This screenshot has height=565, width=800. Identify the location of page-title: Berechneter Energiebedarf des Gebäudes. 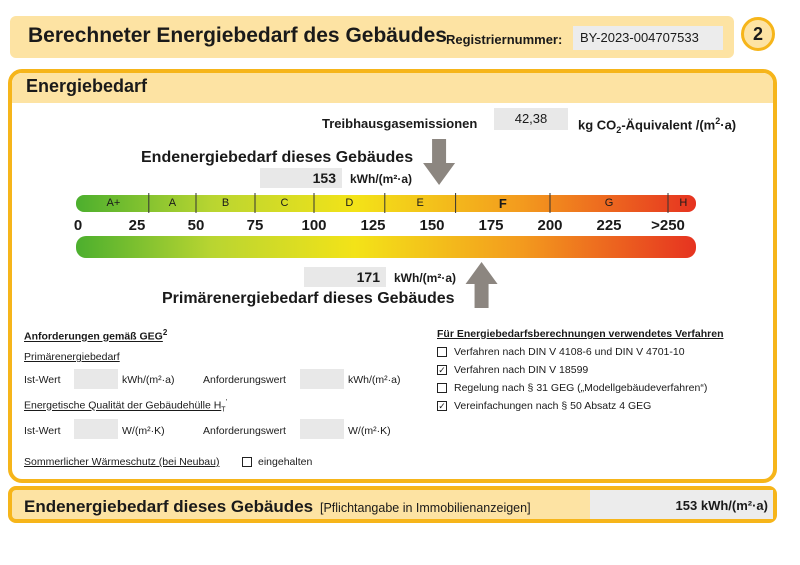
(237, 35).